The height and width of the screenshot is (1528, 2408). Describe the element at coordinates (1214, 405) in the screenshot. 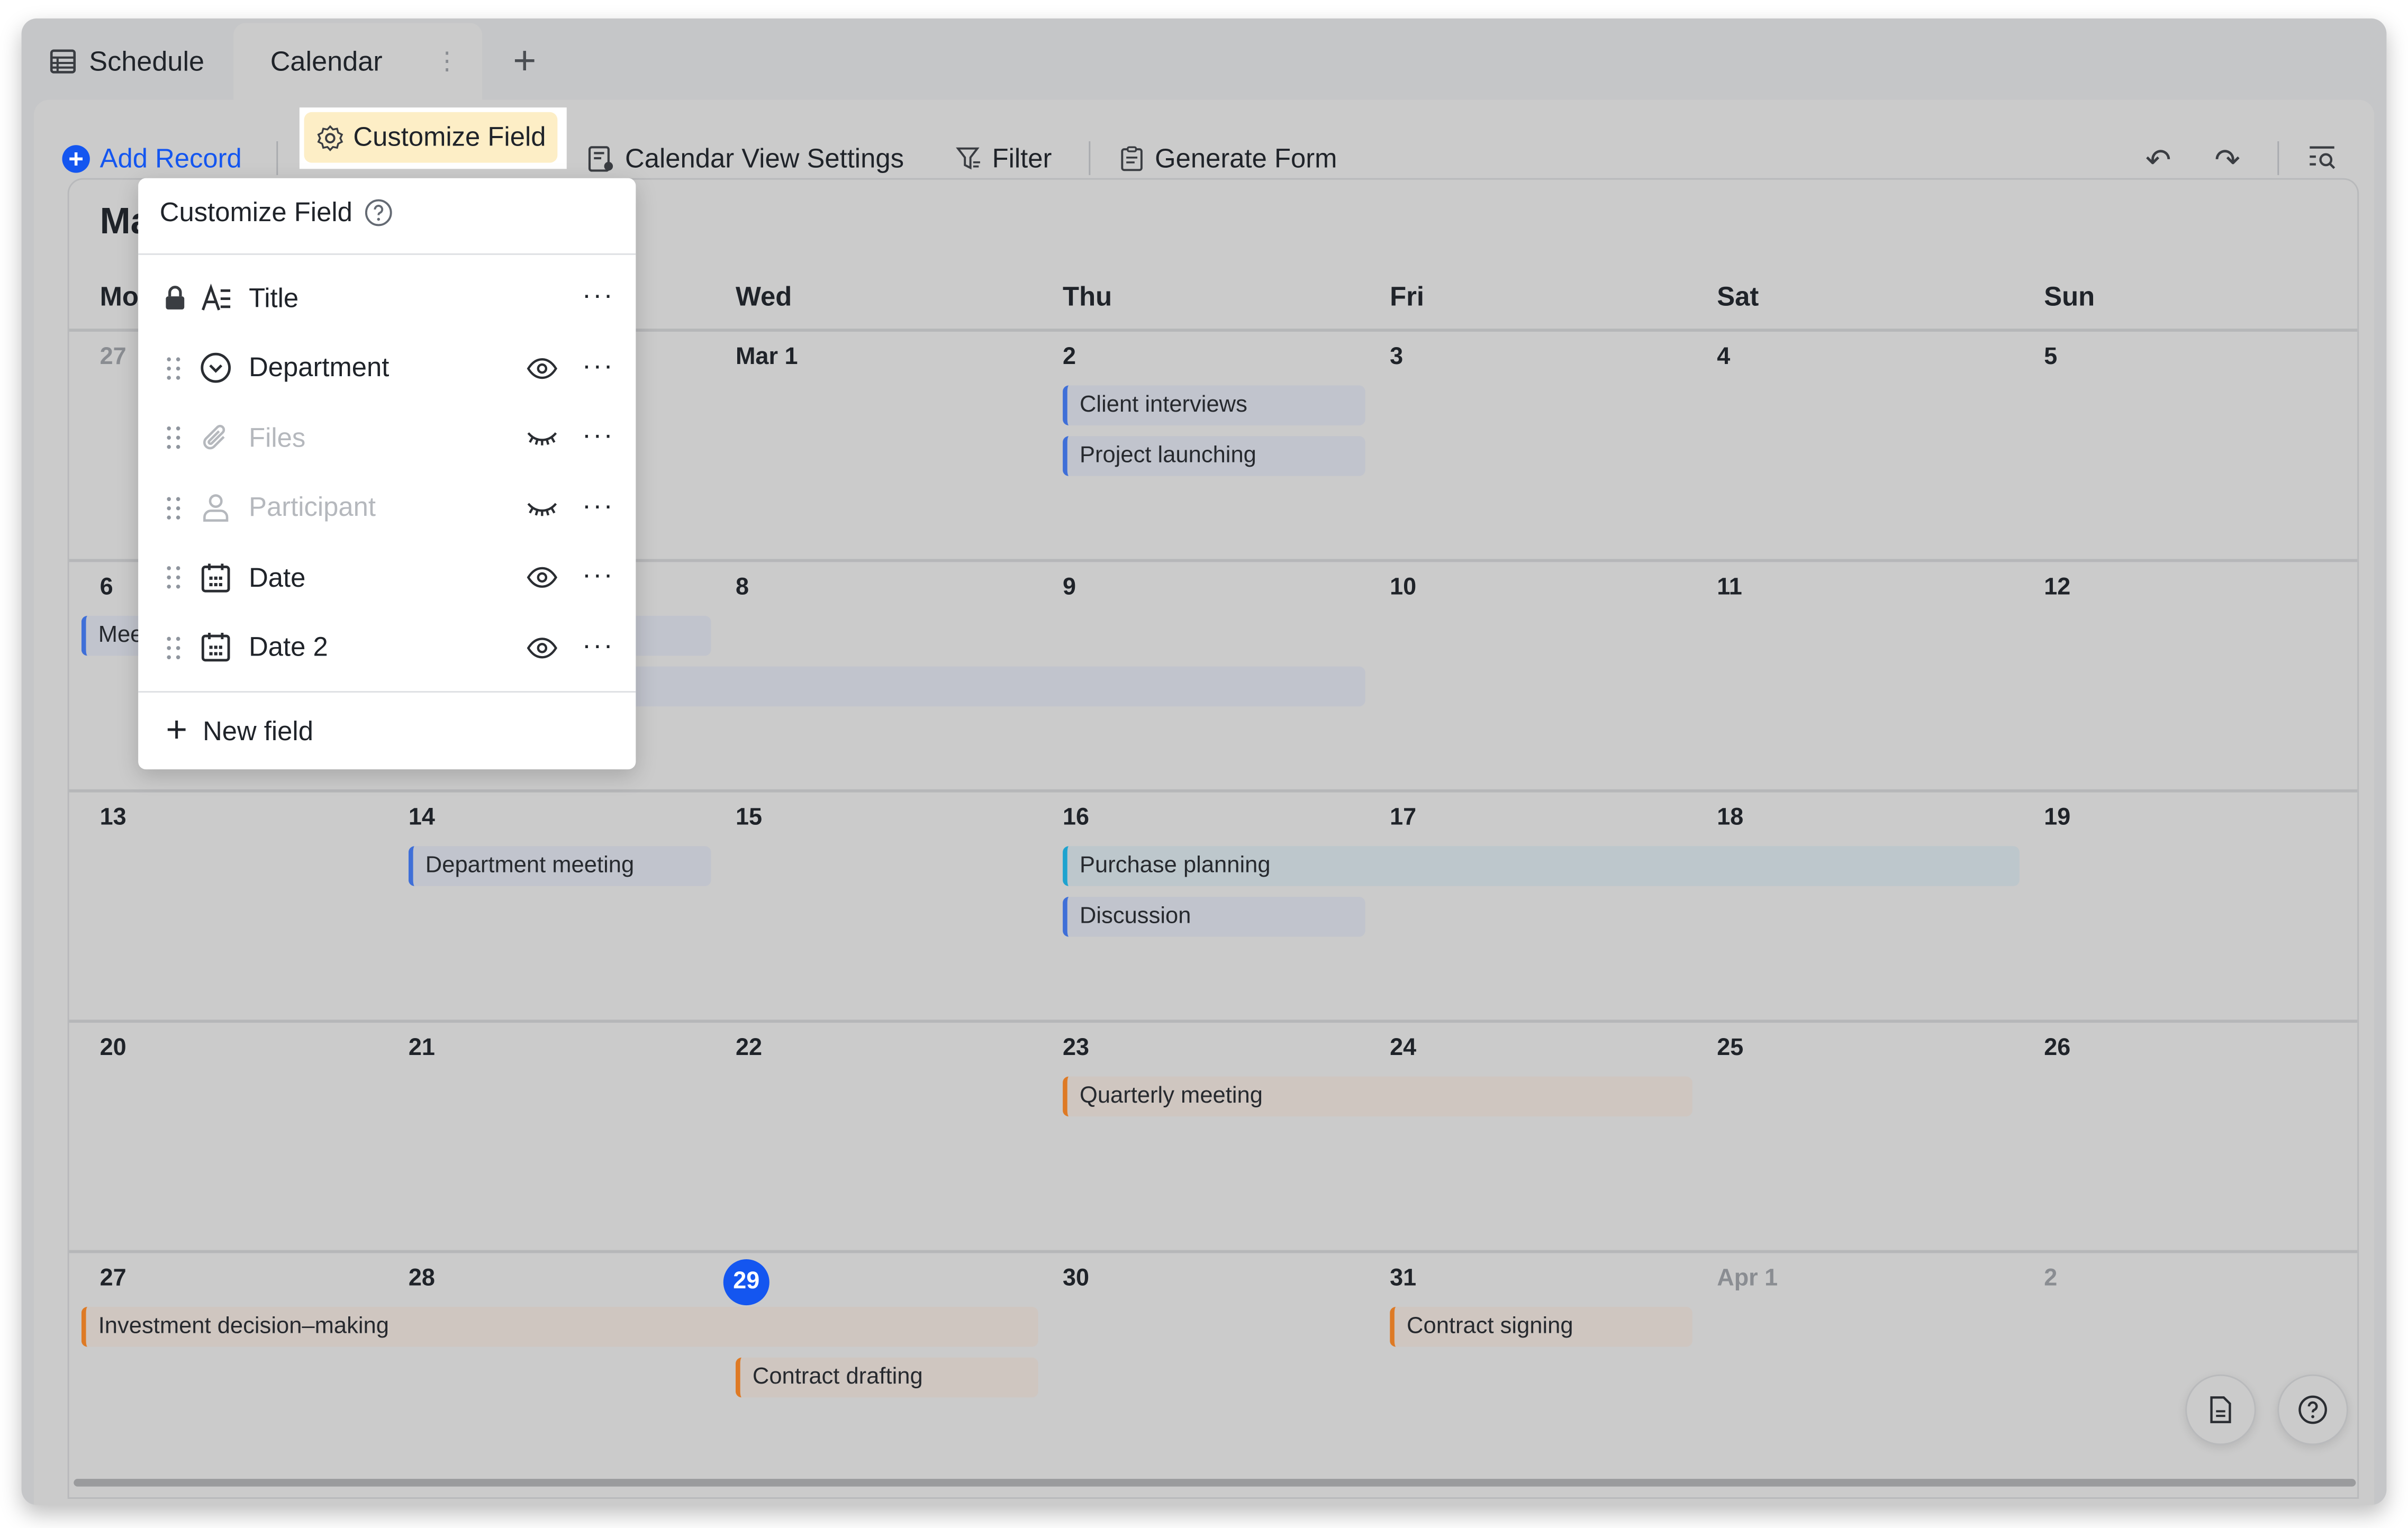

I see `calendar-event: Client interviews` at that location.